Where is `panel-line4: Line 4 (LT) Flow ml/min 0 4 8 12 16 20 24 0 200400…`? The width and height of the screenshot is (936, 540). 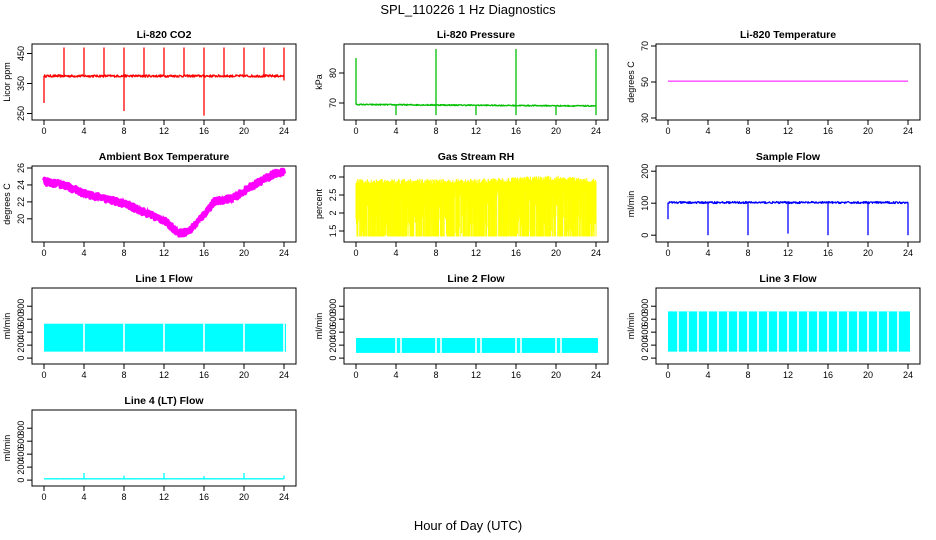 panel-line4: Line 4 (LT) Flow ml/min 0 4 8 12 16 20 24 0 200400… is located at coordinates (149, 448).